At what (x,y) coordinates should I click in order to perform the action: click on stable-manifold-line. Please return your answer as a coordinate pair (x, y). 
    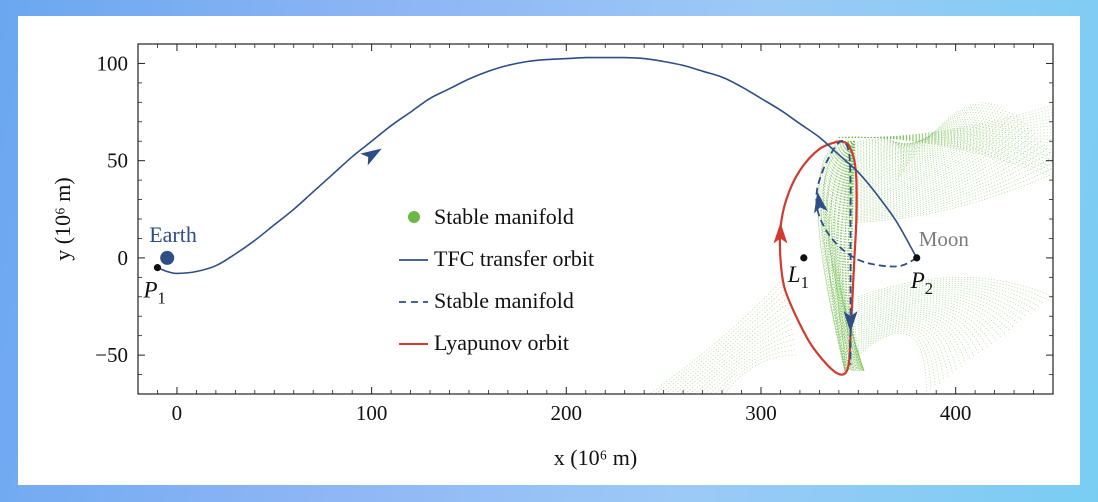
    Looking at the image, I should click on (866, 252).